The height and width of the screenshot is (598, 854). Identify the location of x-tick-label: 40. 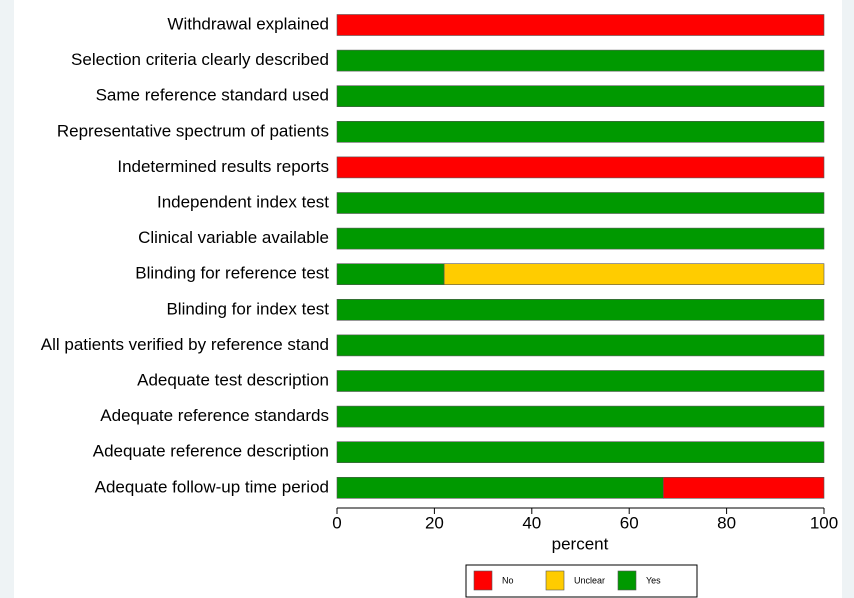
(531, 522).